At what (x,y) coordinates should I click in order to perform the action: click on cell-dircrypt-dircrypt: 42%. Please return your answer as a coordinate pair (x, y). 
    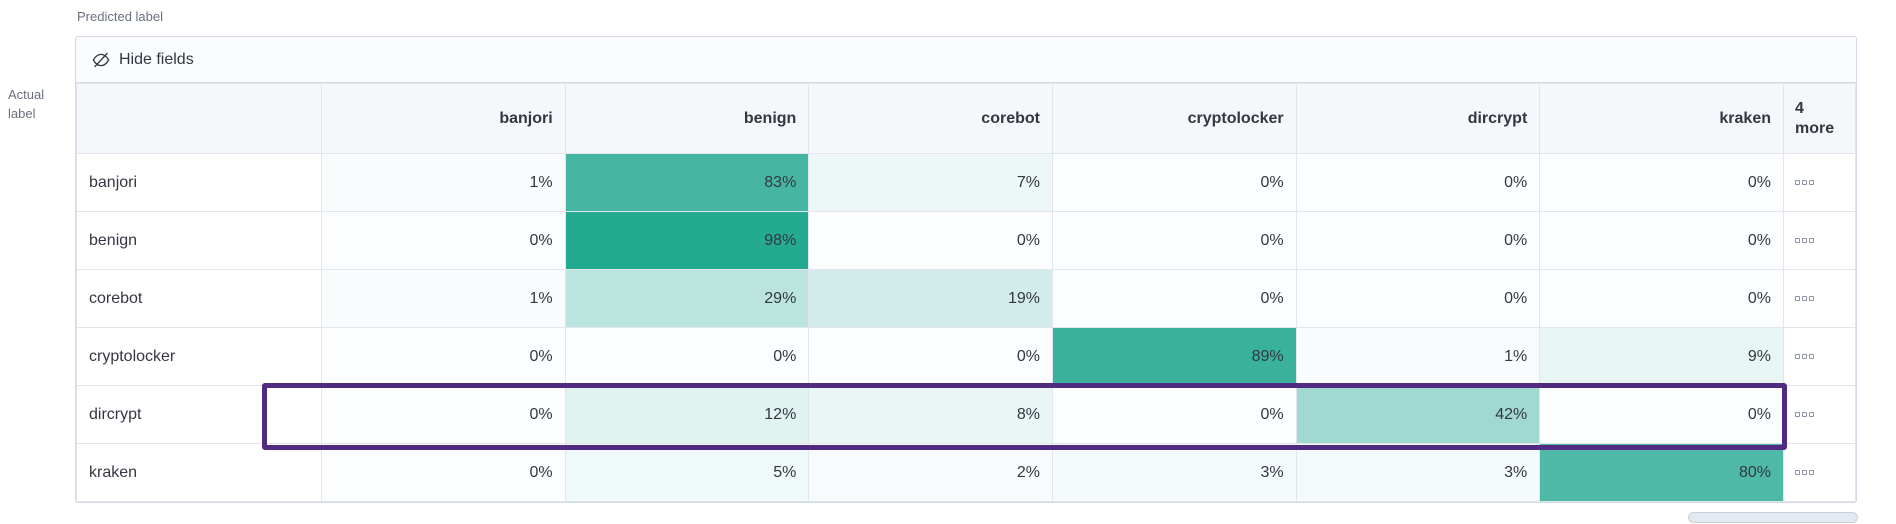
    Looking at the image, I should click on (1418, 414).